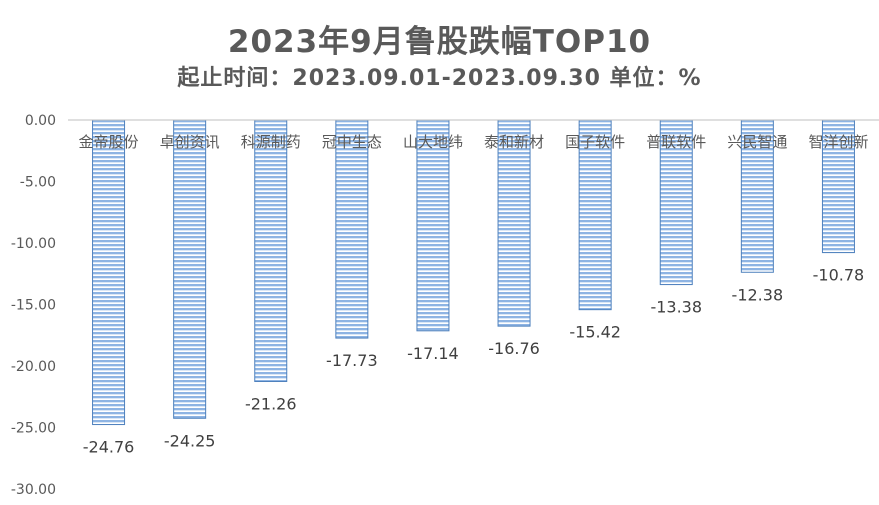 Image resolution: width=879 pixels, height=505 pixels. What do you see at coordinates (595, 332) in the screenshot?
I see `data-label: -15.42` at bounding box center [595, 332].